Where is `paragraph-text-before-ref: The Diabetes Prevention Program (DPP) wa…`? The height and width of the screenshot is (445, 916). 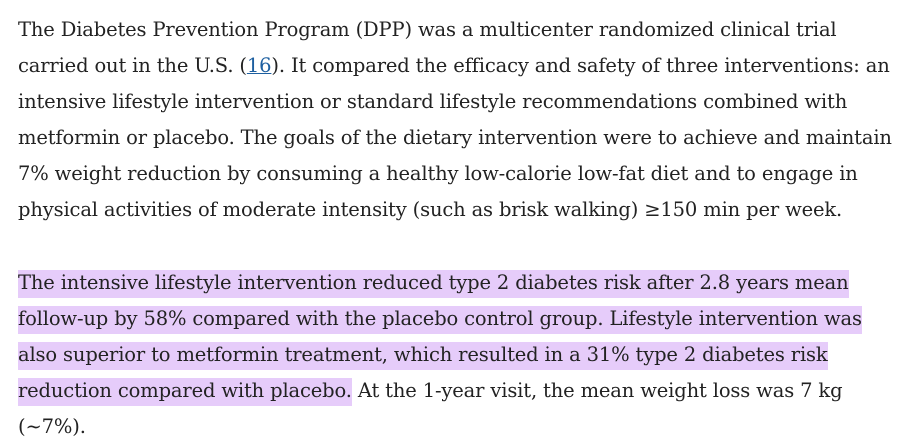
paragraph-text-before-ref: The Diabetes Prevention Program (DPP) wa… is located at coordinates (427, 47).